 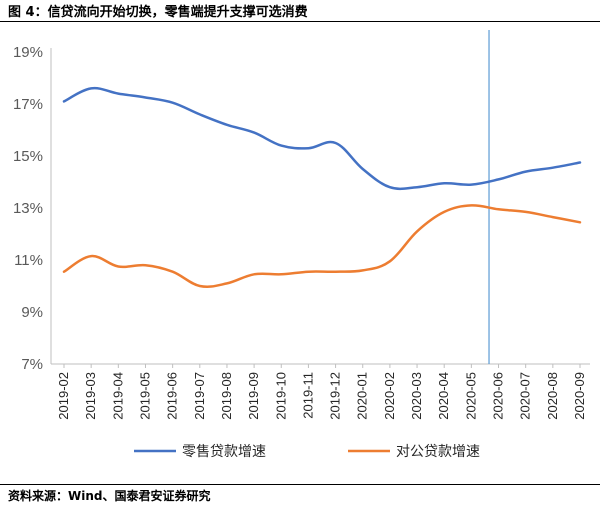 What do you see at coordinates (144, 396) in the screenshot?
I see `x-tick-label: 2019-05` at bounding box center [144, 396].